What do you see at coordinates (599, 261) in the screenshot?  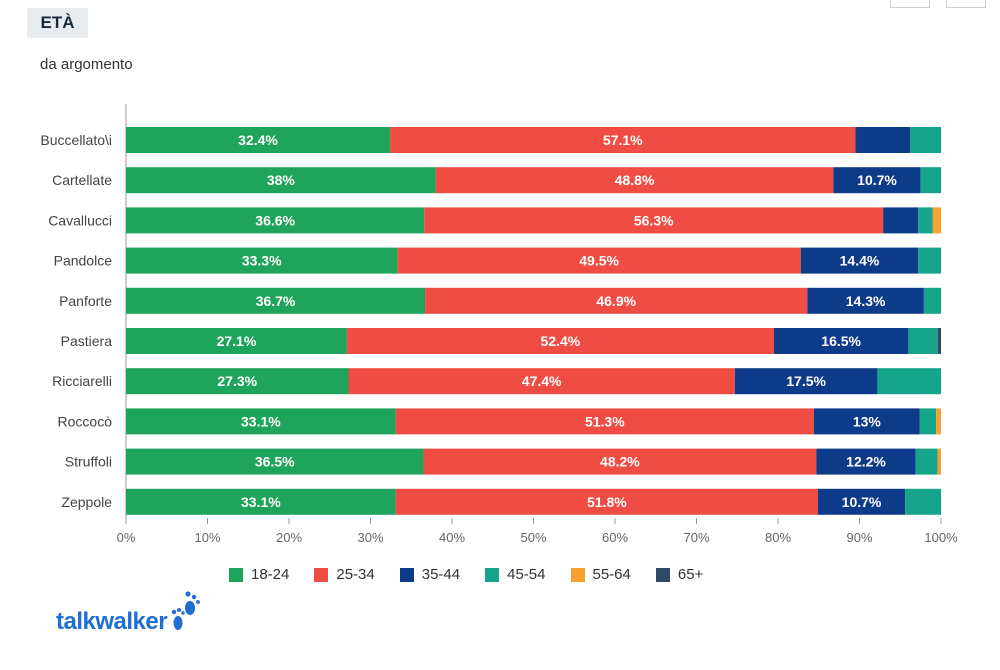 I see `data-label: 49.5%` at bounding box center [599, 261].